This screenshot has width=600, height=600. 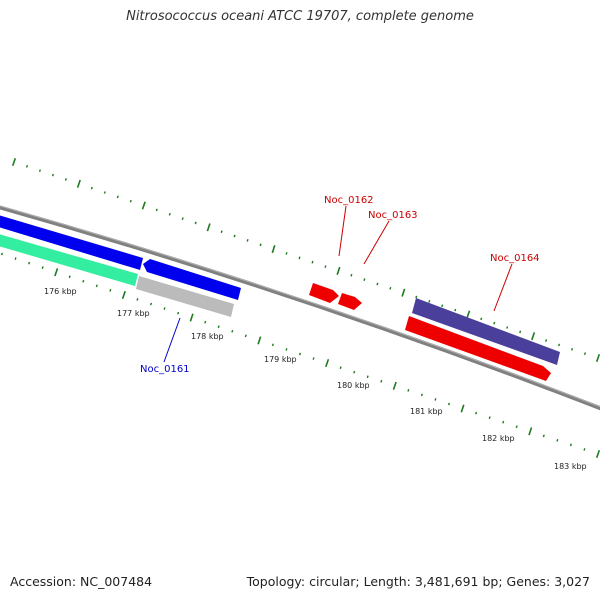 I want to click on scale-label: 177 kbp, so click(x=133, y=313).